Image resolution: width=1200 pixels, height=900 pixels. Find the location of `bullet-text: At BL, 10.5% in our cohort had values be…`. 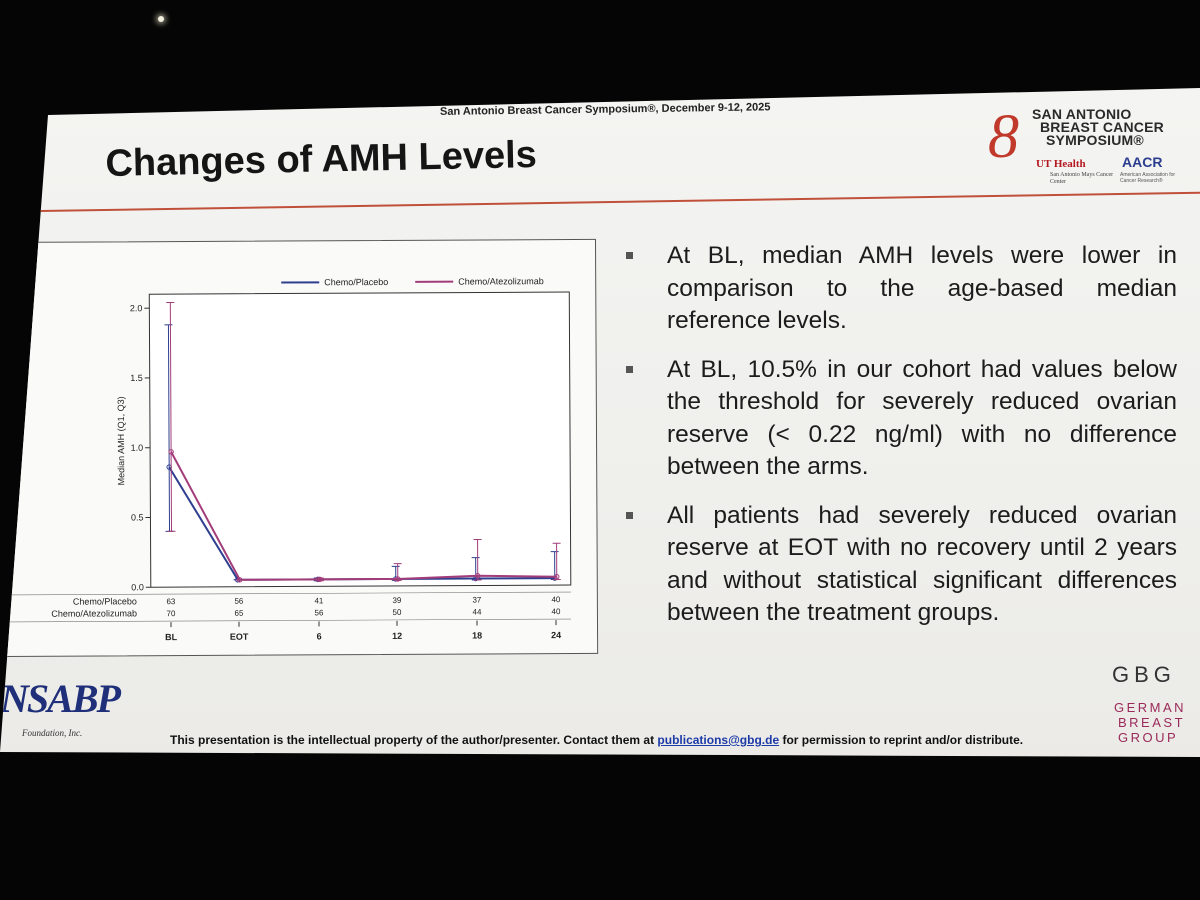

bullet-text: At BL, 10.5% in our cohort had values be… is located at coordinates (922, 418).